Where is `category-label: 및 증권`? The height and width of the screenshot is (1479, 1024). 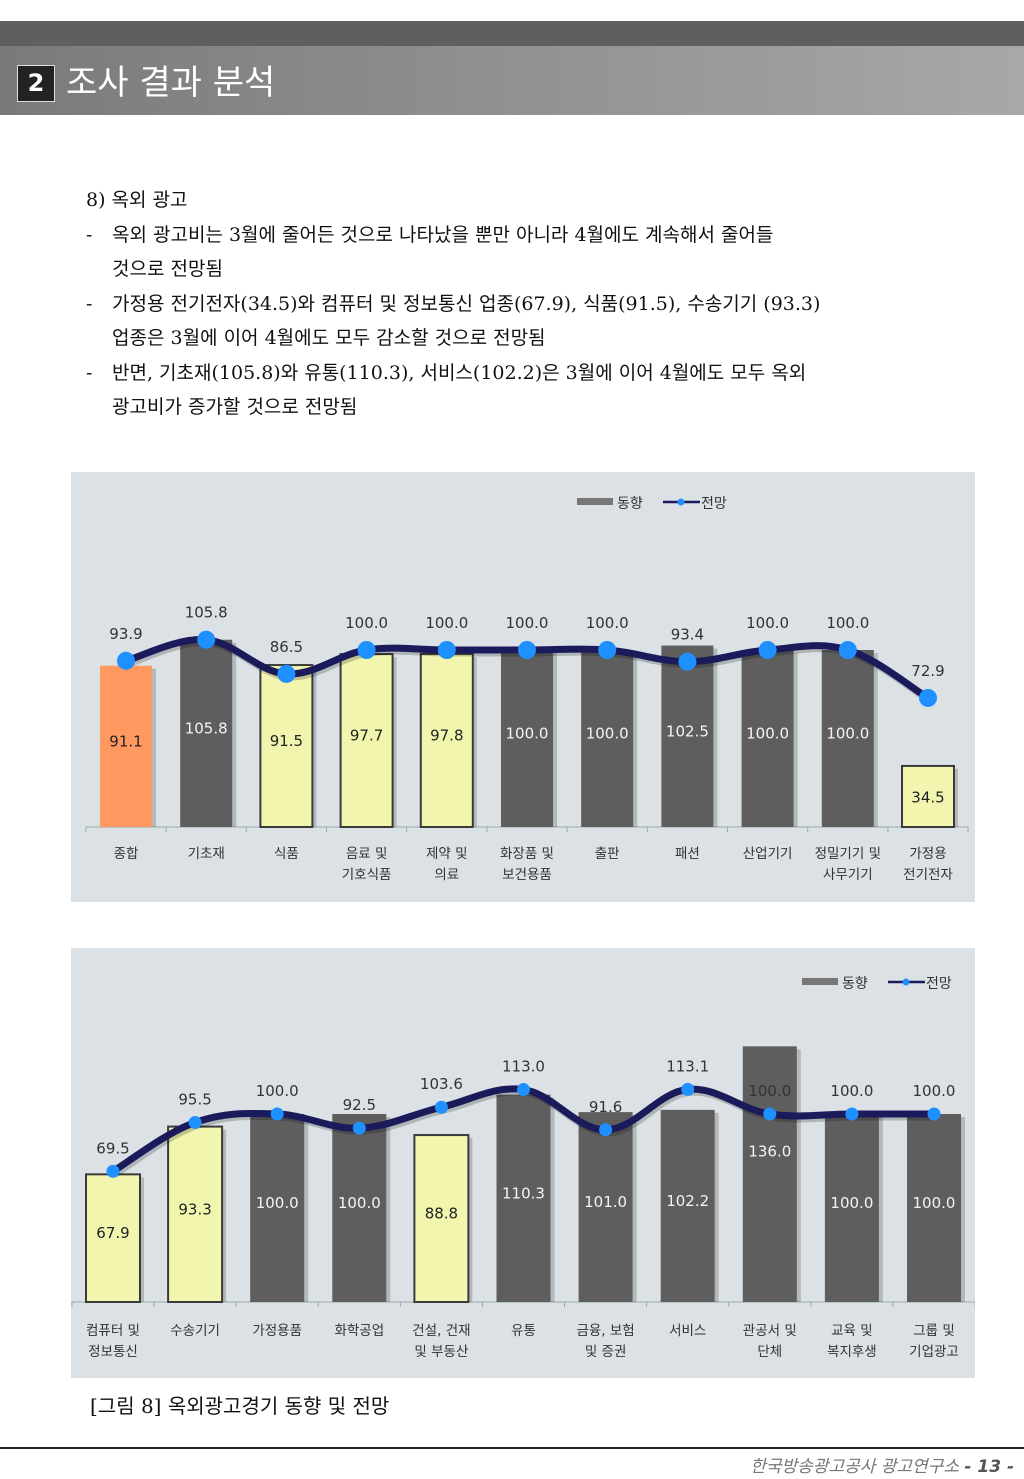 category-label: 및 증권 is located at coordinates (606, 1352).